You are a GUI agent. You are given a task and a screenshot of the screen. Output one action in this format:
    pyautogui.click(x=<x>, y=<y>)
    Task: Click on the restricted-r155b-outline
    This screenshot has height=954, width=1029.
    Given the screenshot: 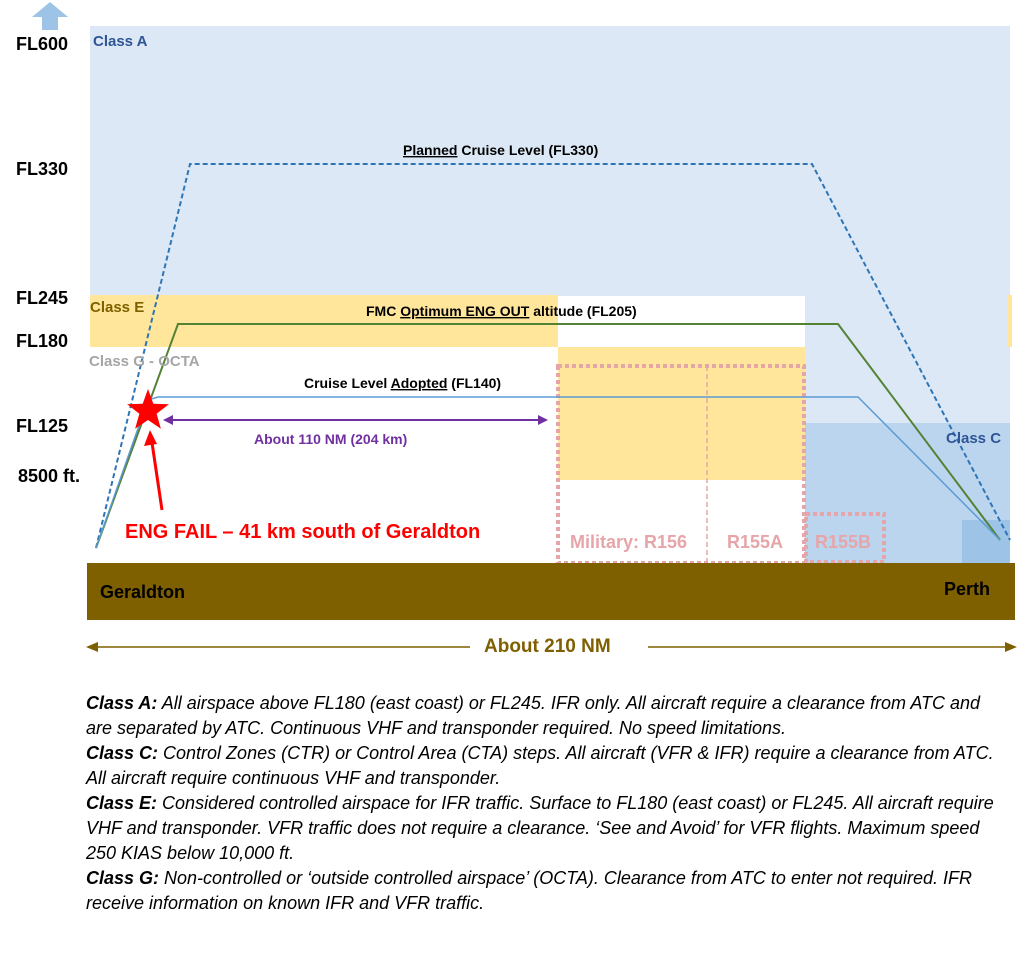 What is the action you would take?
    pyautogui.click(x=845, y=538)
    